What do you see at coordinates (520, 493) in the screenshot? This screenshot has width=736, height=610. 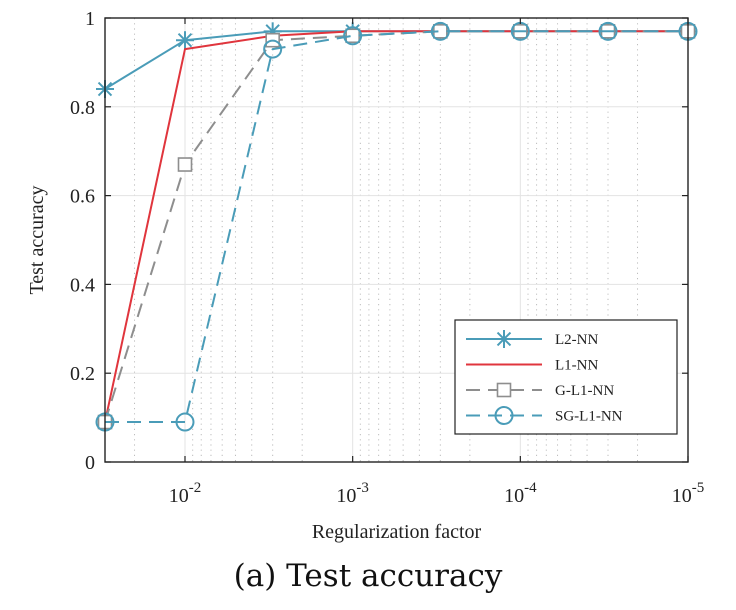 I see `x-tick-label: 10⁻⁴` at bounding box center [520, 493].